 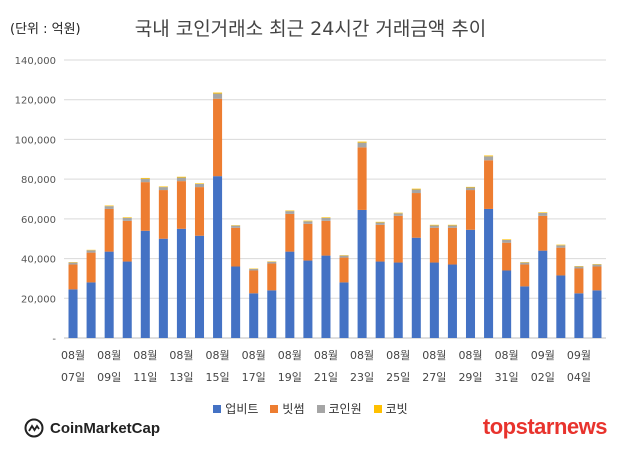 What do you see at coordinates (310, 29) in the screenshot?
I see `chart-title: 국내 코인거래소 최근 24시간 거래금액 추이` at bounding box center [310, 29].